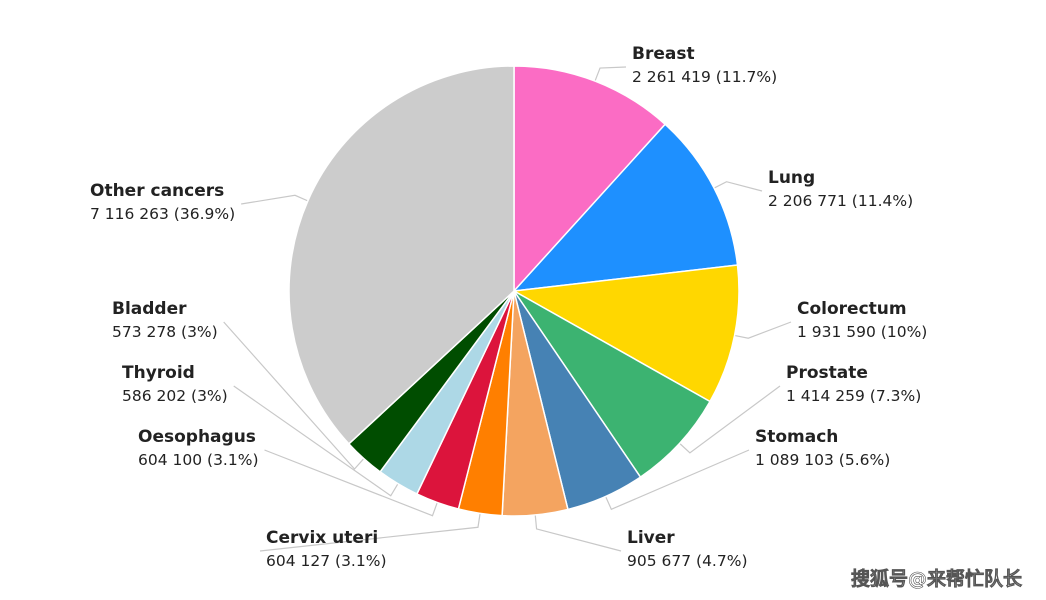  What do you see at coordinates (326, 561) in the screenshot?
I see `value-label: 604 127 (3.1%)` at bounding box center [326, 561].